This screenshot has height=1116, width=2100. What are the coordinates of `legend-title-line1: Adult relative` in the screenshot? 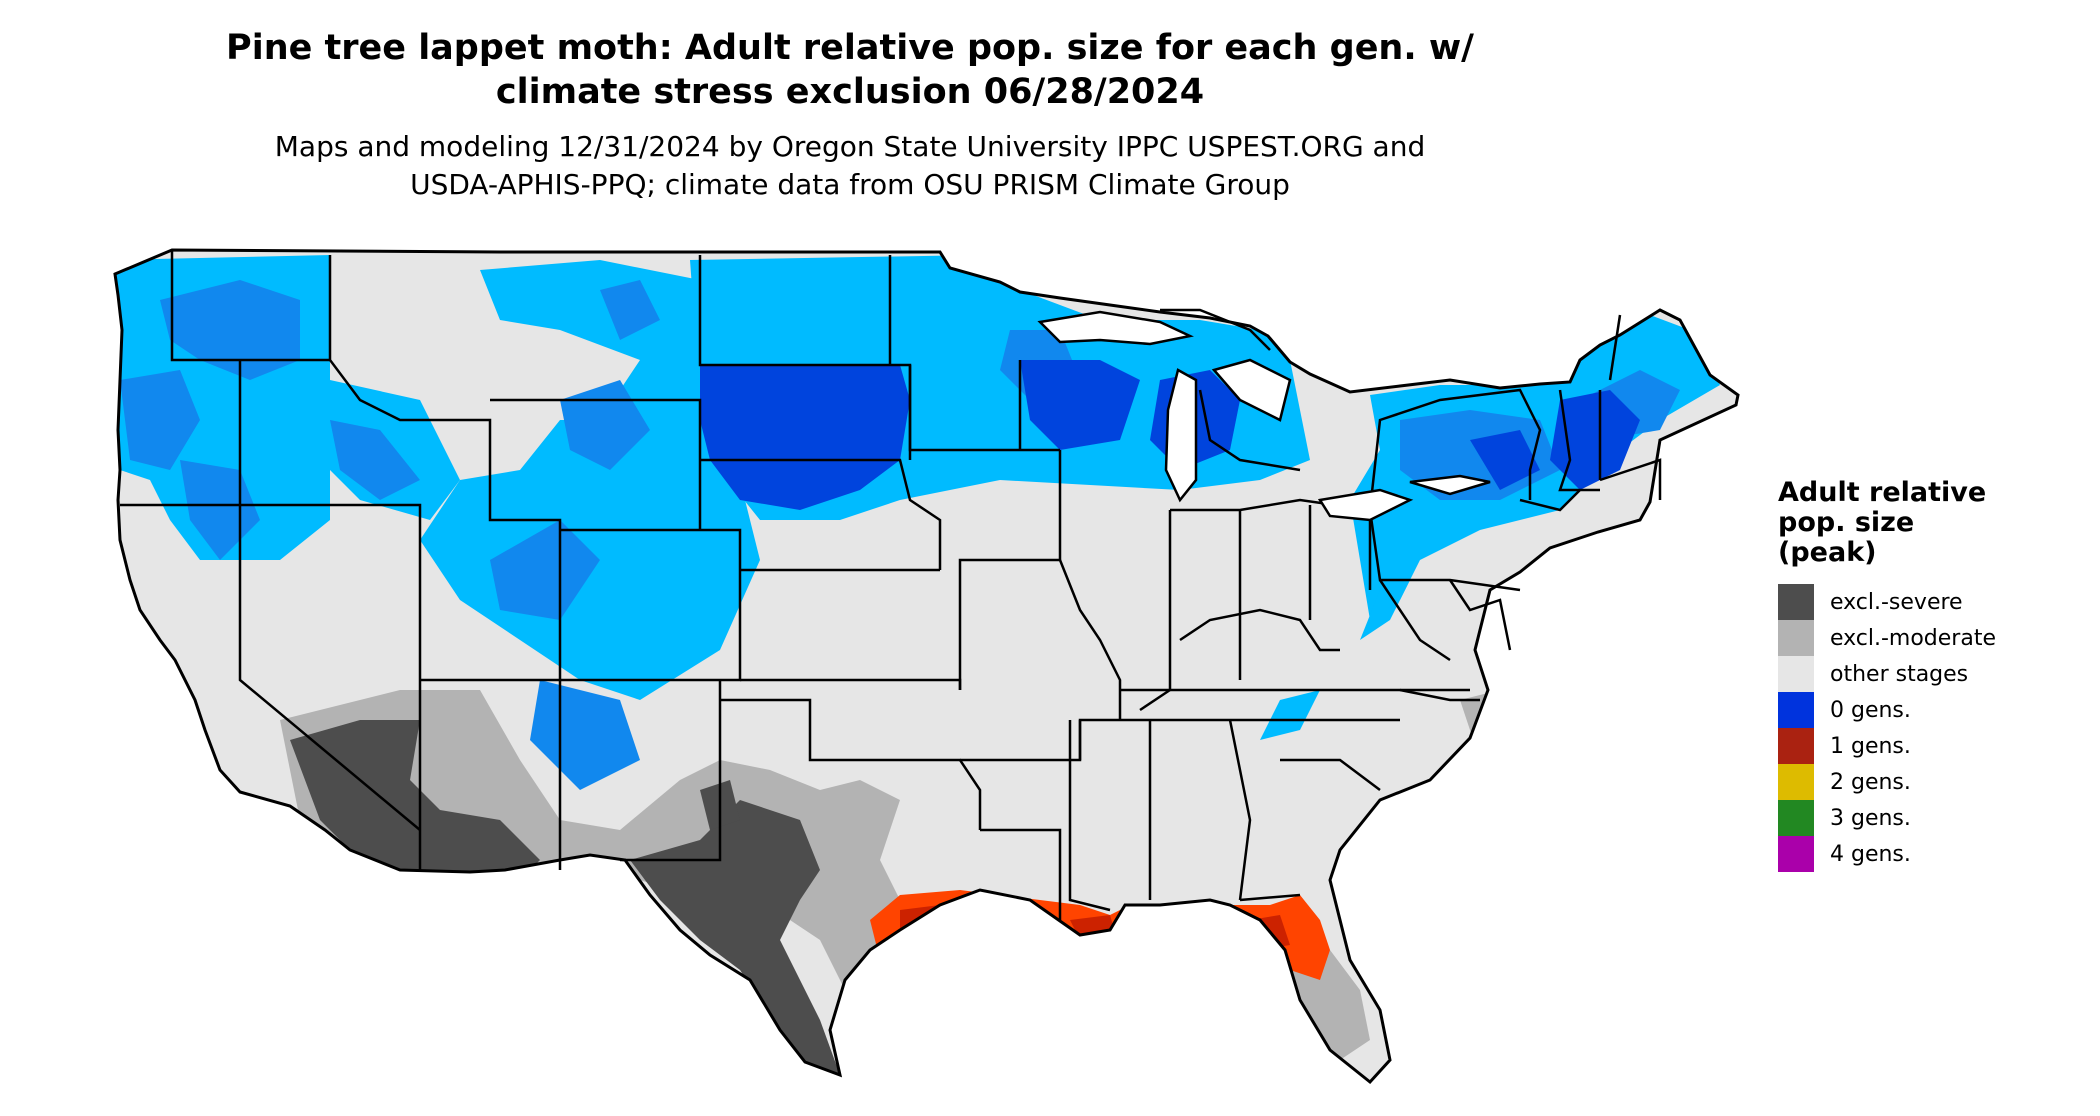 It's located at (1882, 492).